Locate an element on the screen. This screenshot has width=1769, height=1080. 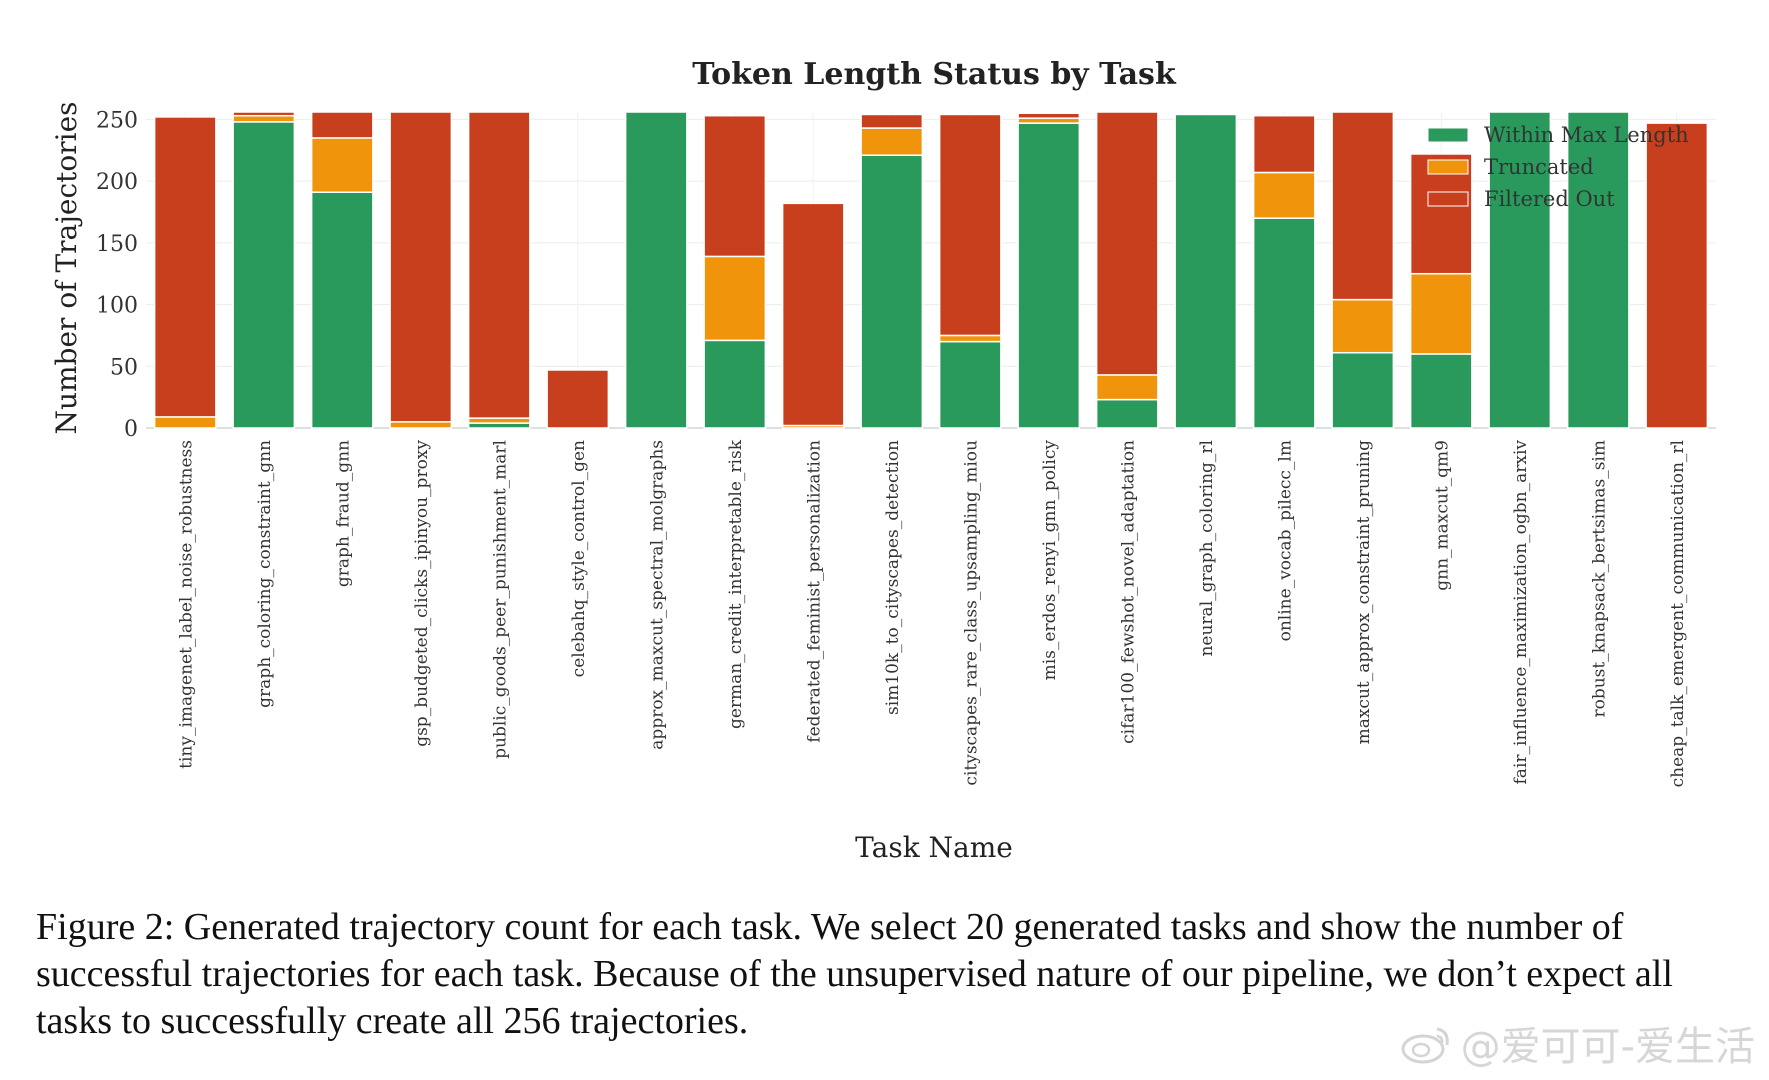
x-tick-label: robust_knapsack_bertsimas_sim is located at coordinates (1599, 579).